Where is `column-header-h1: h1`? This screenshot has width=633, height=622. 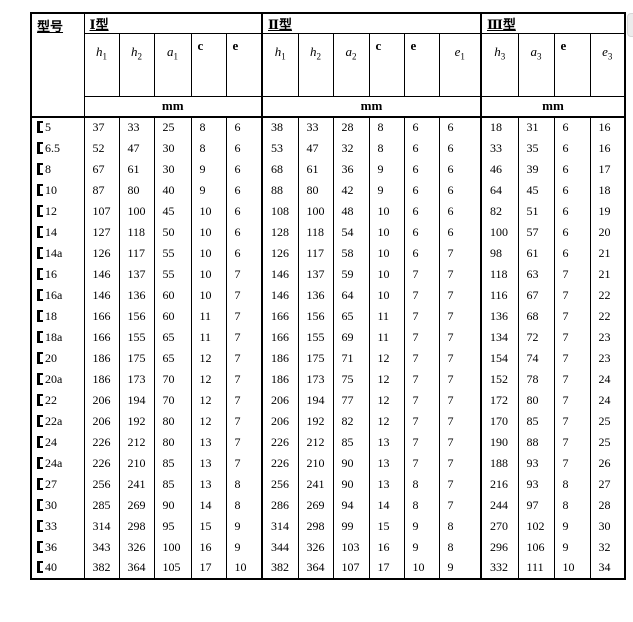 column-header-h1: h1 is located at coordinates (101, 65).